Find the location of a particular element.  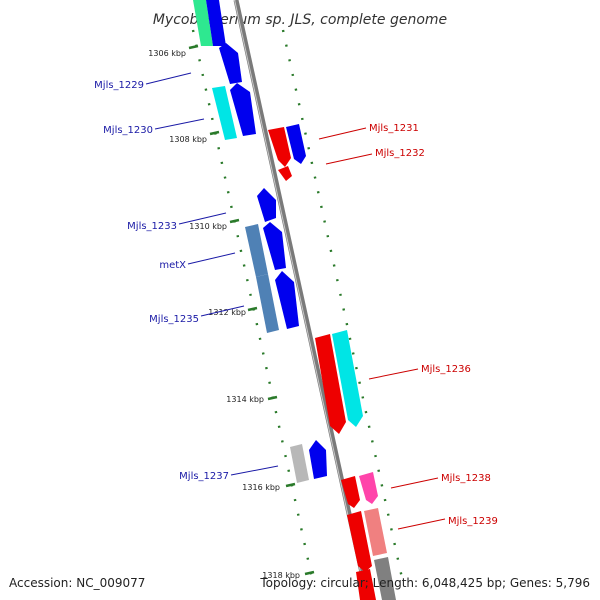

tick-label: 1310 kbp is located at coordinates (208, 226).